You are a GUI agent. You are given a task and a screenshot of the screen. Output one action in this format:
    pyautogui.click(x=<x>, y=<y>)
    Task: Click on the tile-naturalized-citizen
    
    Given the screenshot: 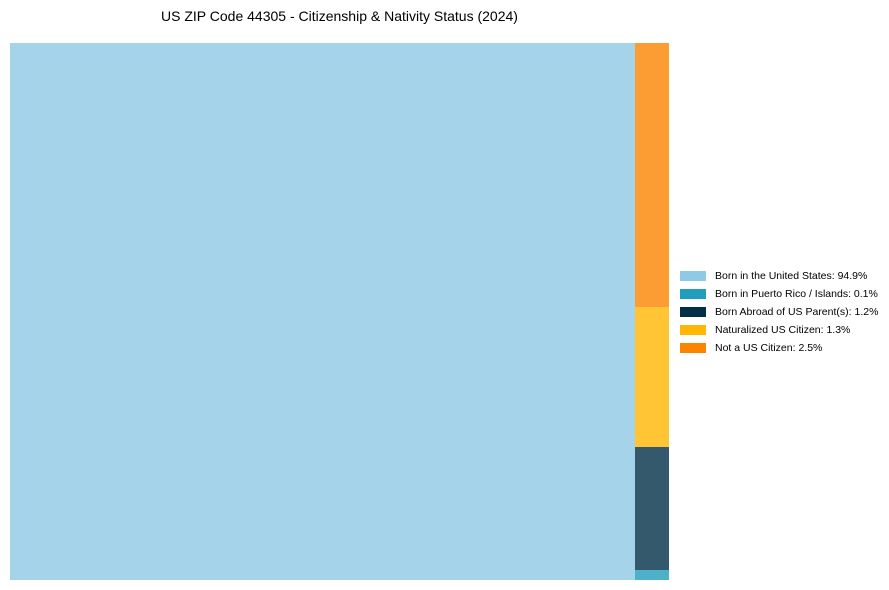 What is the action you would take?
    pyautogui.click(x=652, y=377)
    